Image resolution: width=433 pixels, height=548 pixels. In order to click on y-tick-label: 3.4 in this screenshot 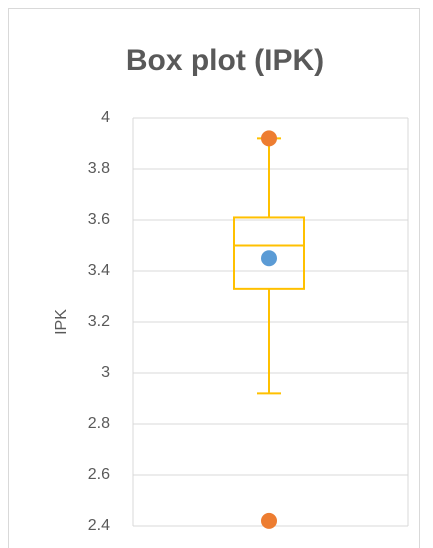, I will do `click(99, 270)`.